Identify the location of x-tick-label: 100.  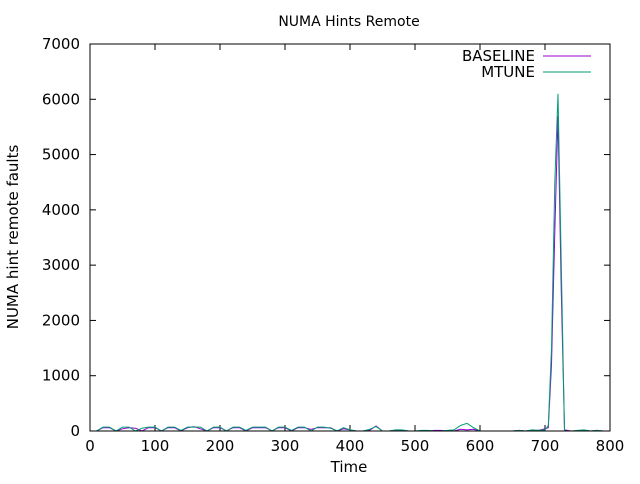
(155, 446).